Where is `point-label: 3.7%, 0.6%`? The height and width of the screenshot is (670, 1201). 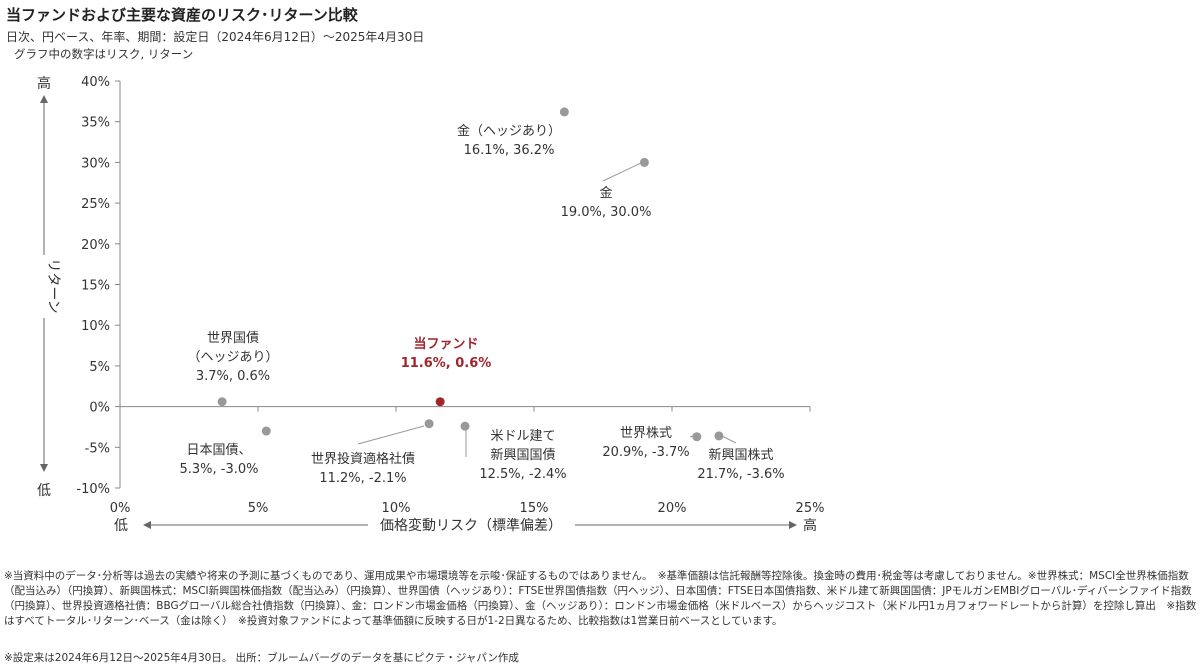
point-label: 3.7%, 0.6% is located at coordinates (233, 376).